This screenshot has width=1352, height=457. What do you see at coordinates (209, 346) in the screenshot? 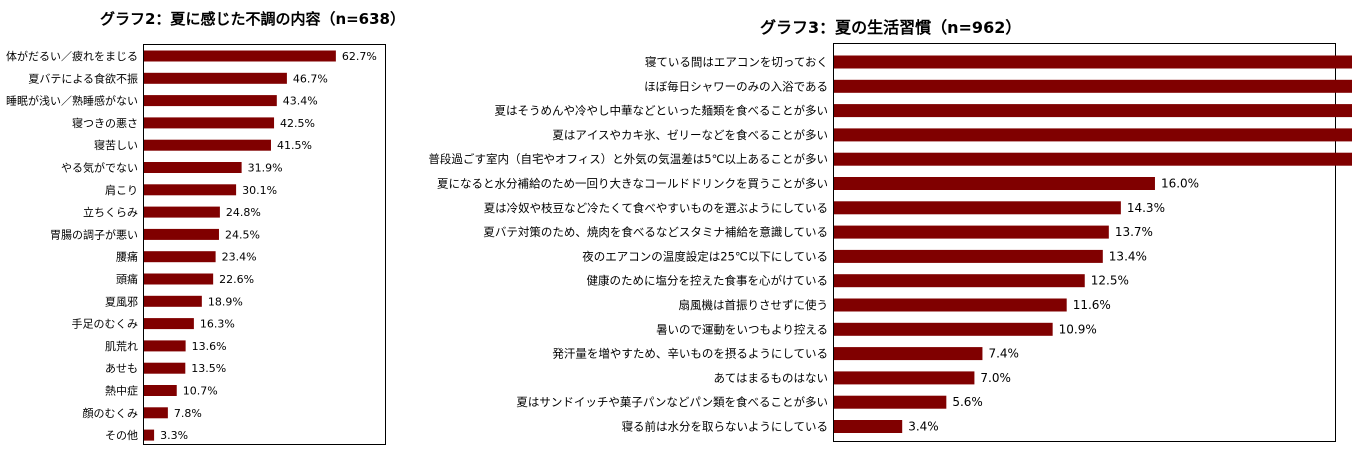
I see `chart1-value-label: 13.6%` at bounding box center [209, 346].